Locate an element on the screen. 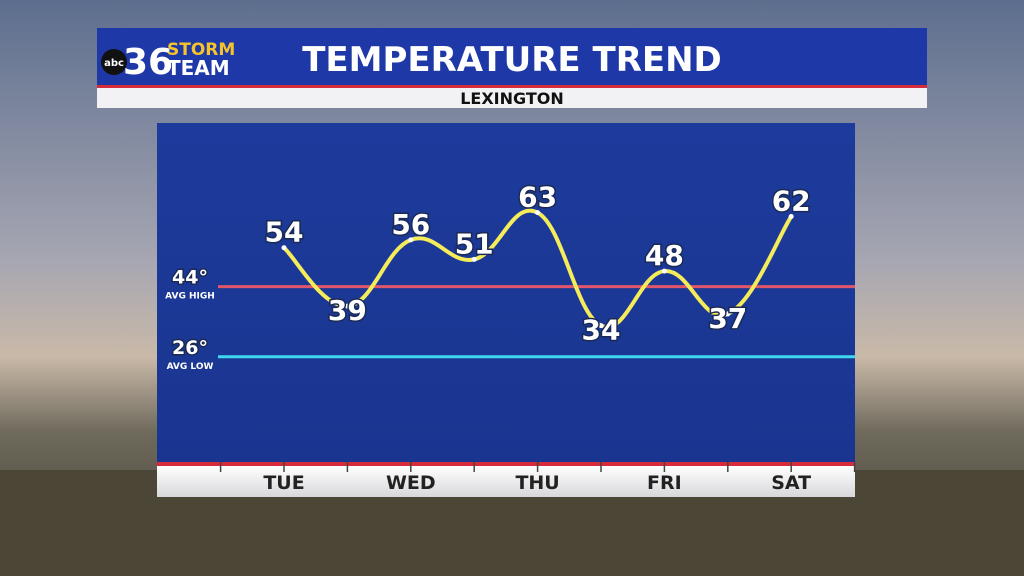 This screenshot has height=576, width=1024. subtitle-bar is located at coordinates (512, 98).